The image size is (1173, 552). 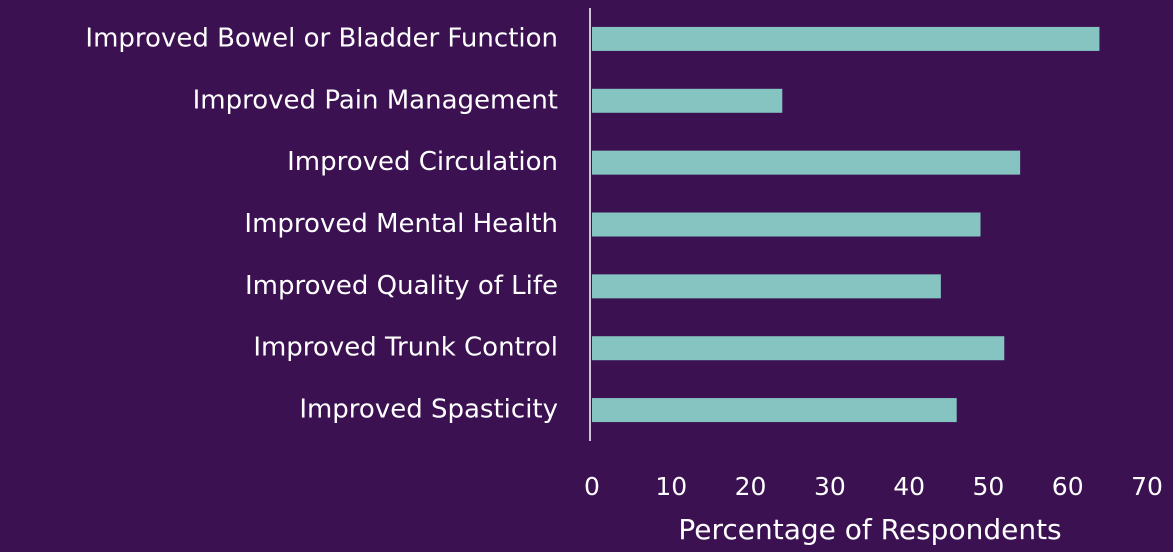 What do you see at coordinates (1147, 486) in the screenshot?
I see `x-tick-label: 70` at bounding box center [1147, 486].